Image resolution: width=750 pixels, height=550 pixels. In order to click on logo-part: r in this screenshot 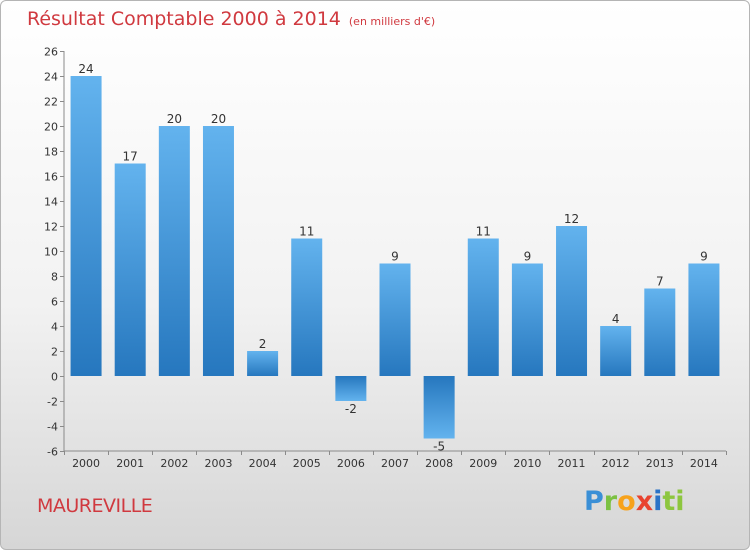, I will do `click(610, 501)`.